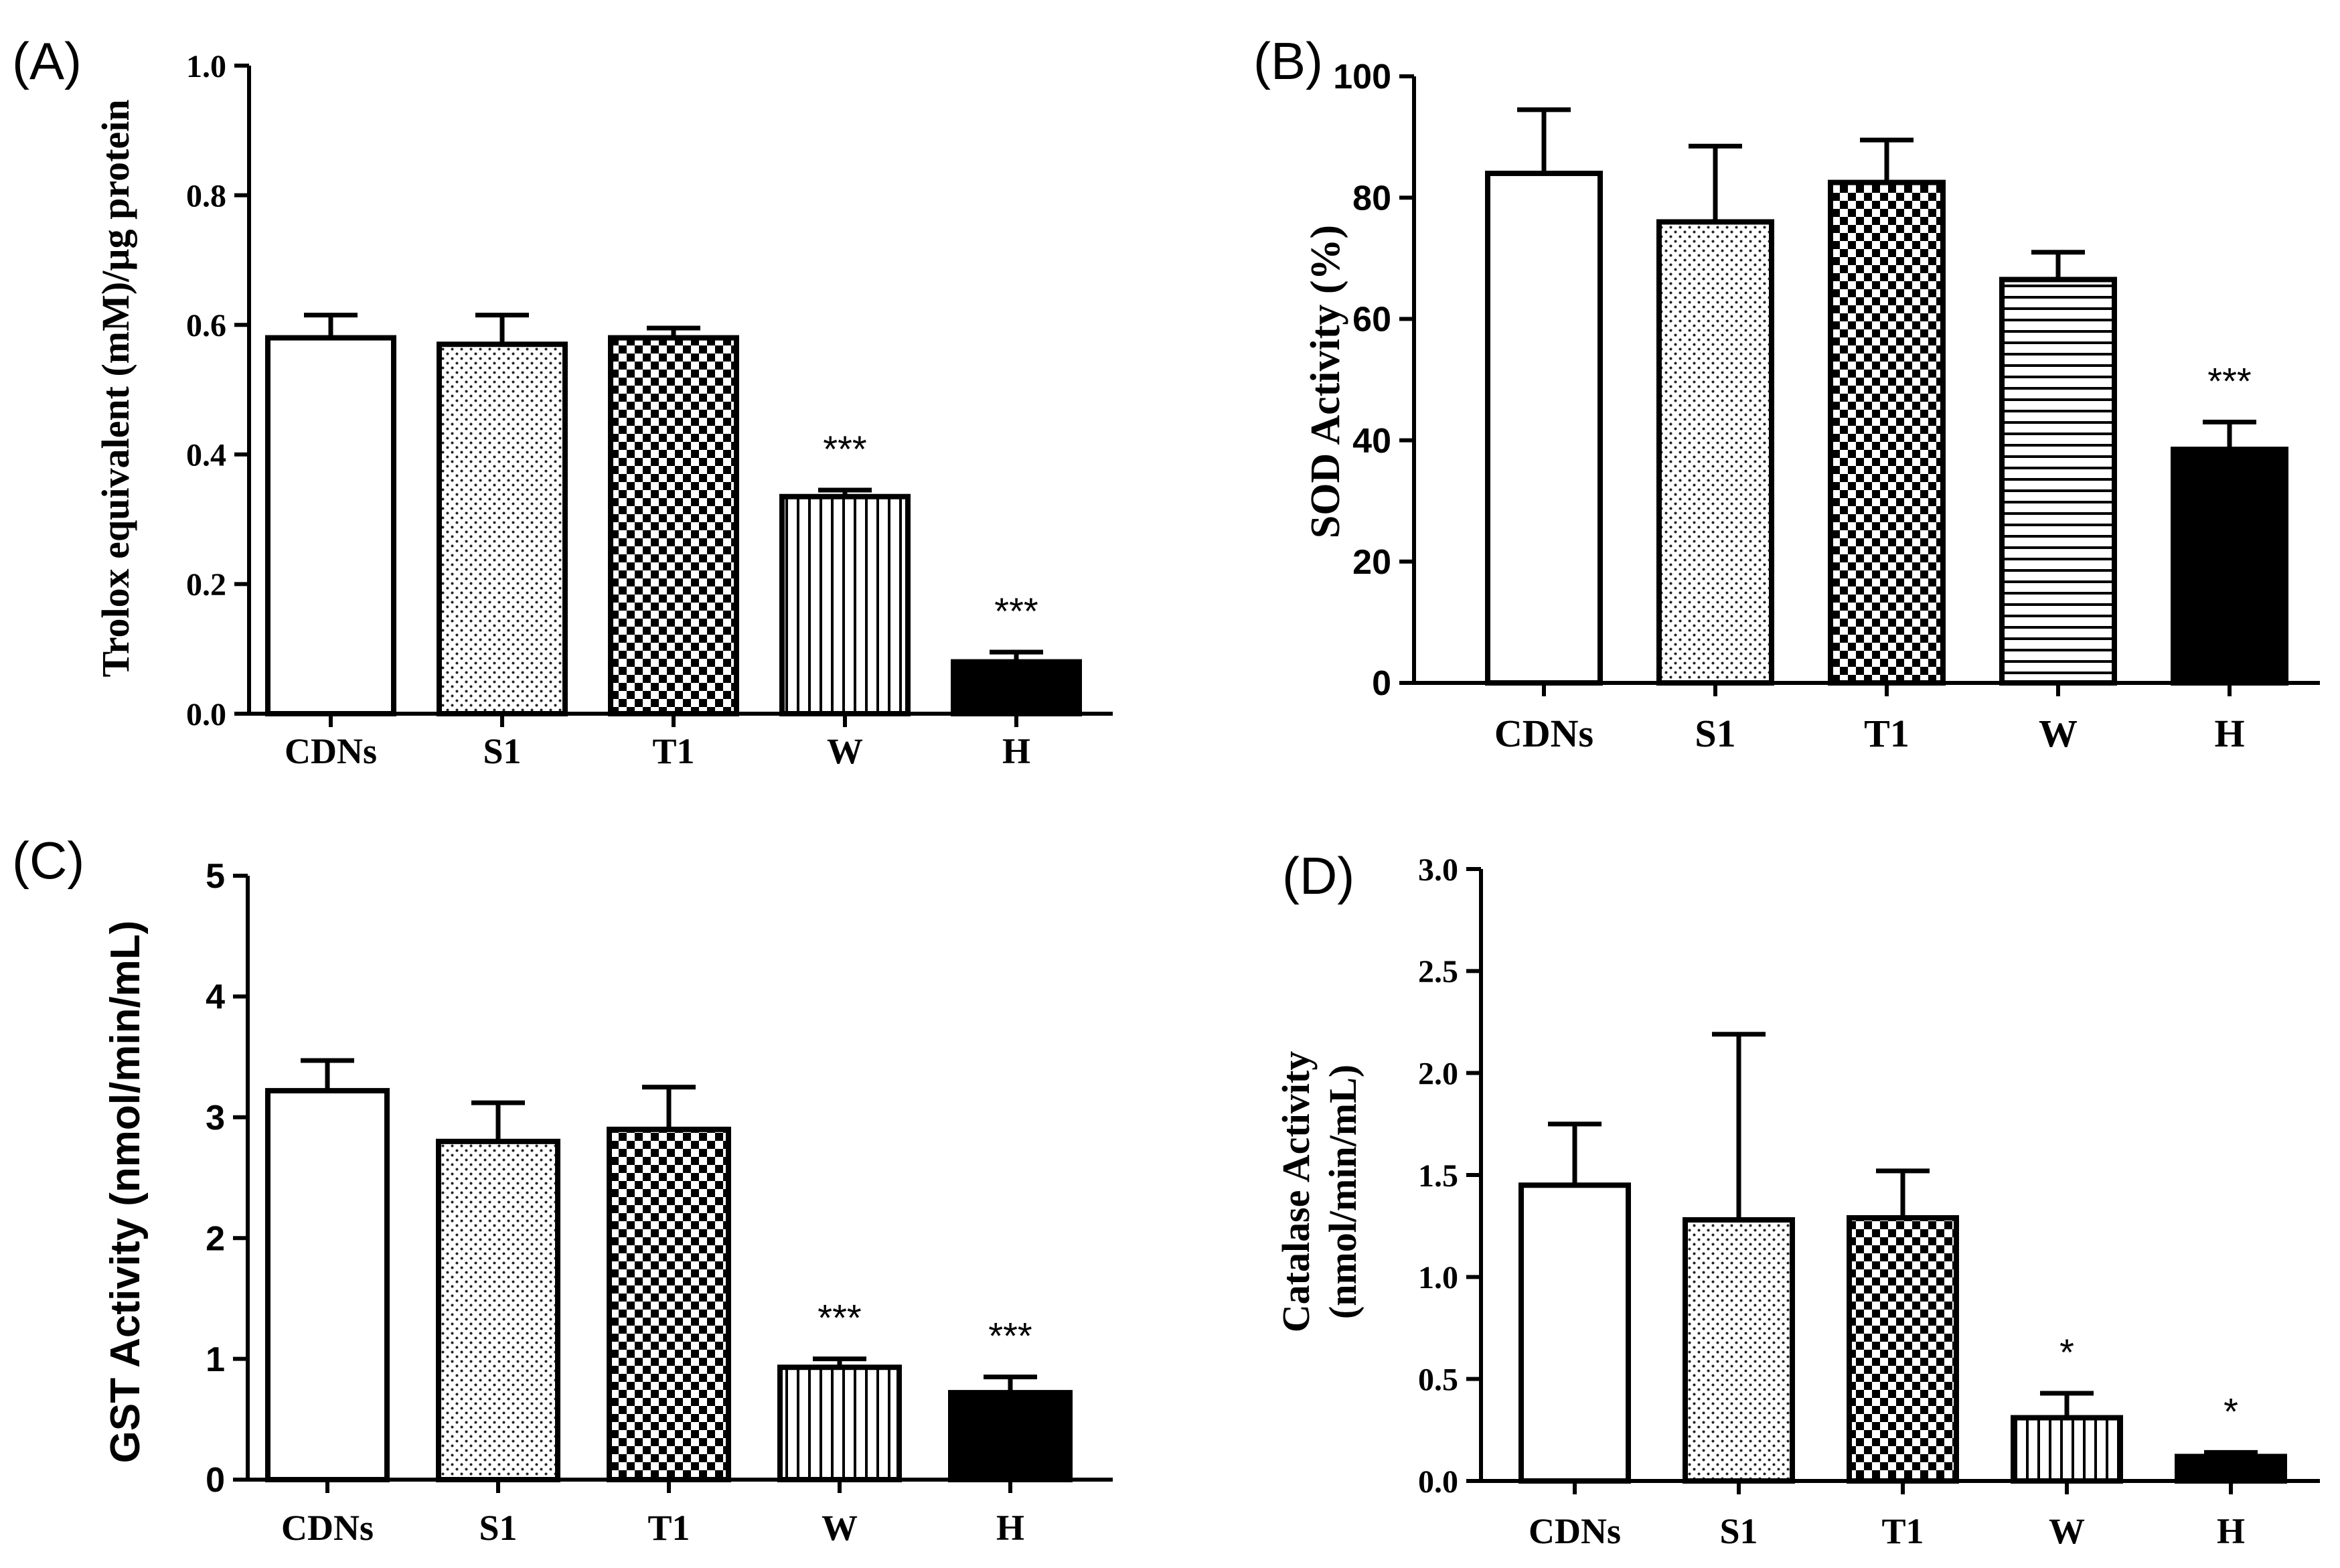 This screenshot has height=1568, width=2340. I want to click on panel-c-bar-t1, so click(669, 1304).